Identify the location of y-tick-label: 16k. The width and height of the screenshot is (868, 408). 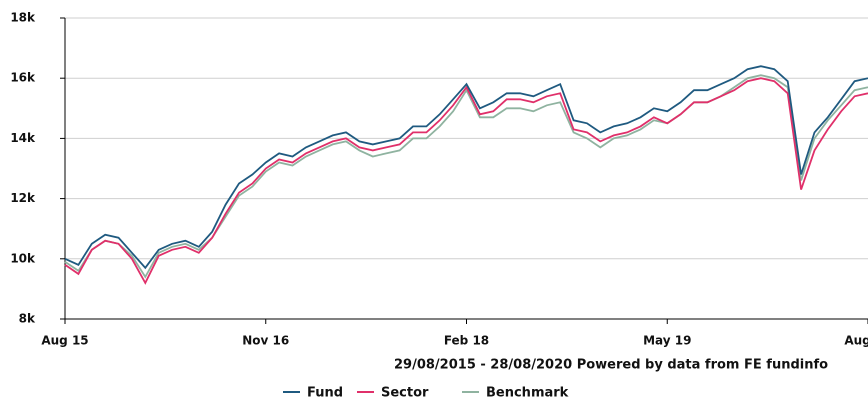
(23, 78).